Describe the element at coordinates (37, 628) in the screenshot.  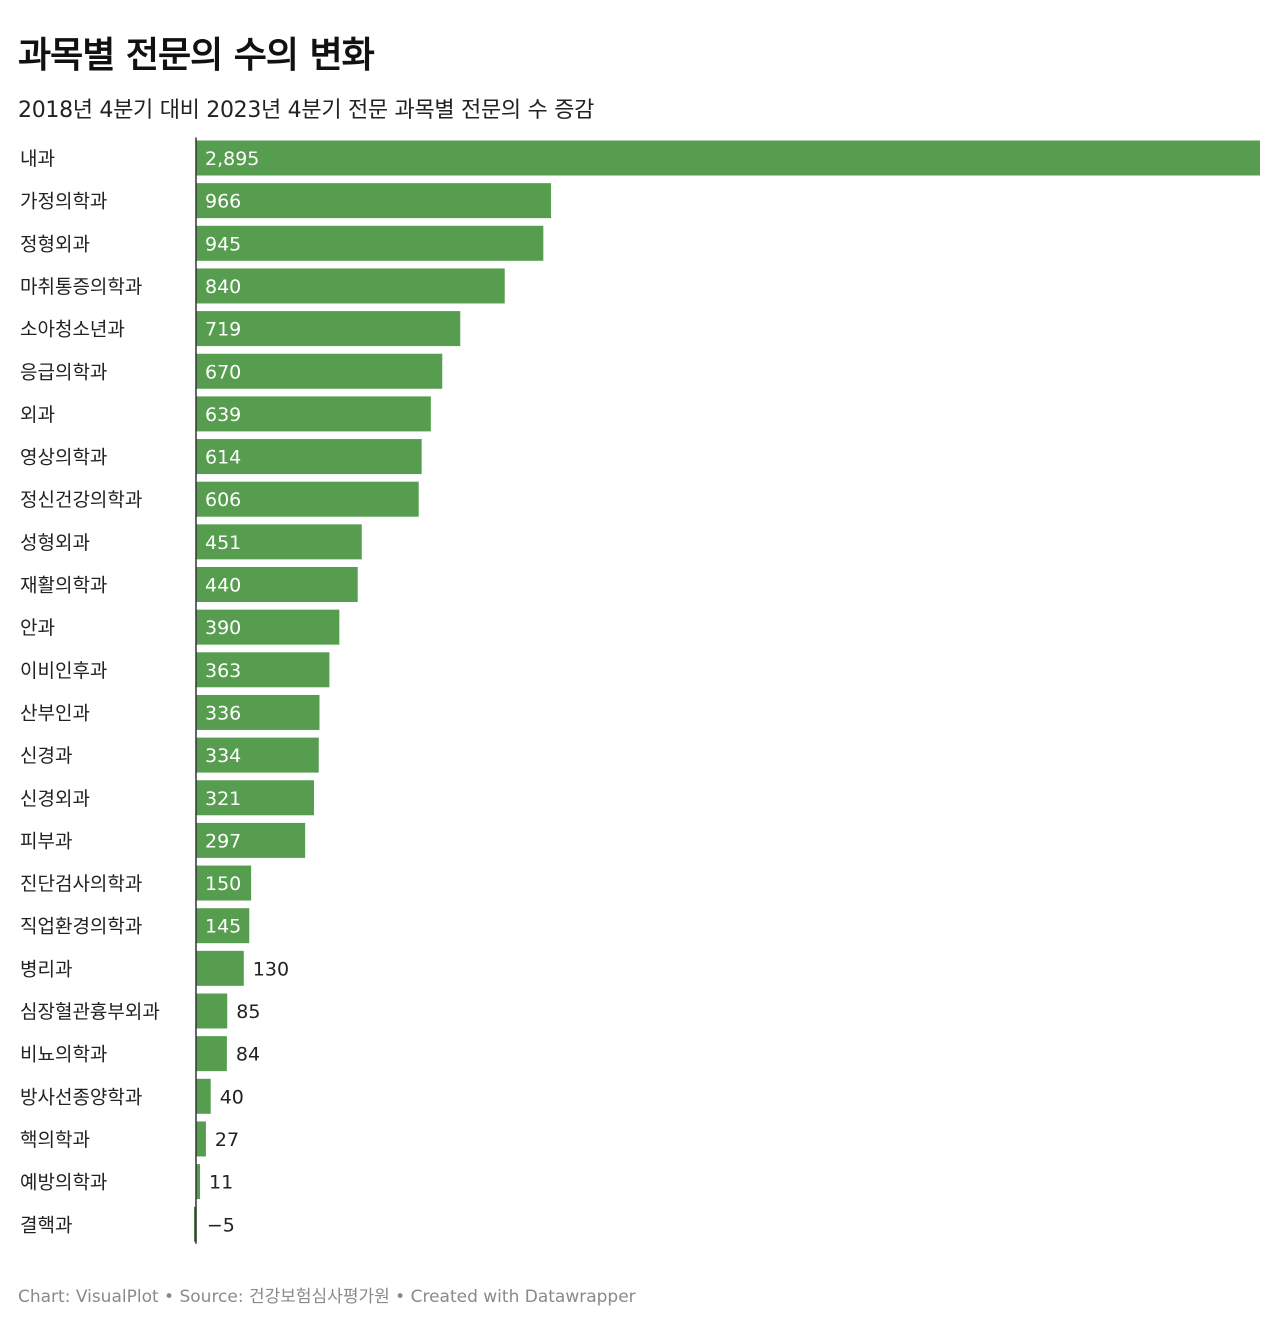
I see `category-label: 안과` at that location.